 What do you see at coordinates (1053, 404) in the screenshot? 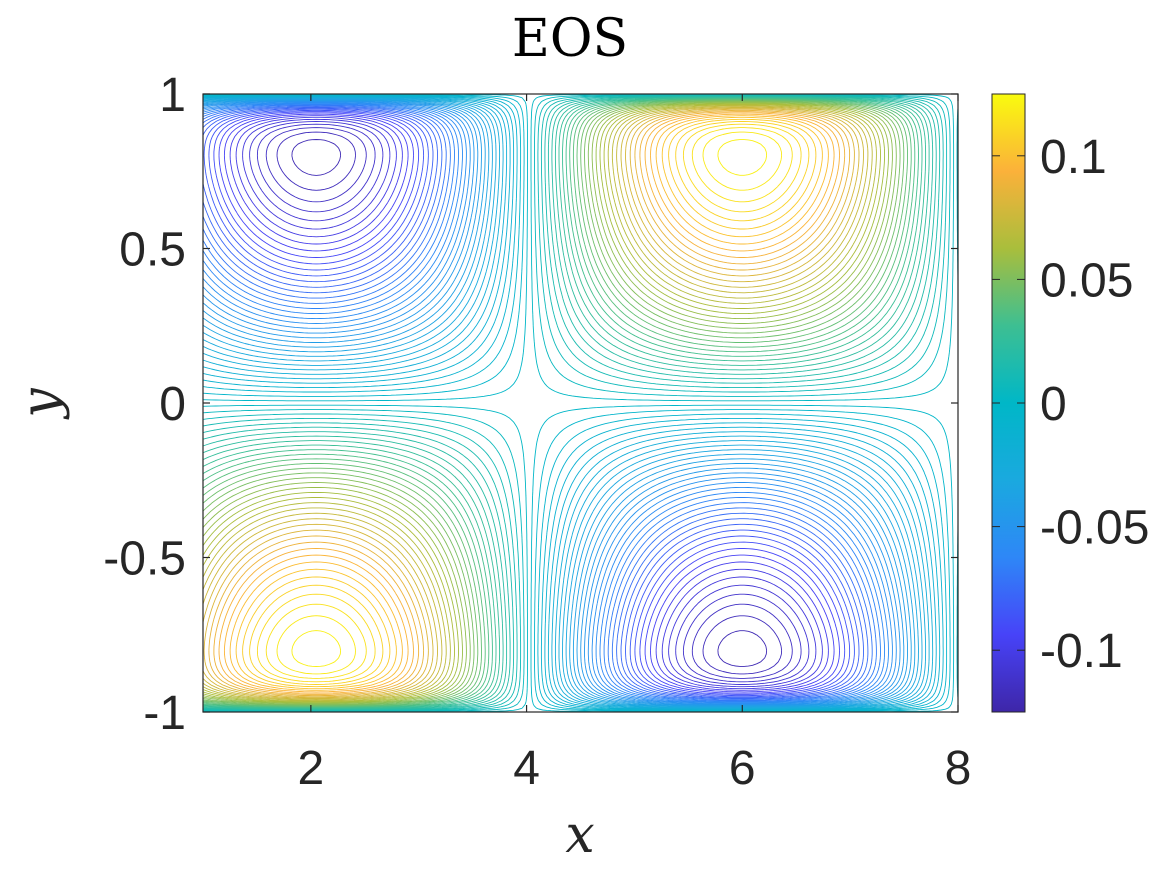
I see `colorbar-tick-label: 0` at bounding box center [1053, 404].